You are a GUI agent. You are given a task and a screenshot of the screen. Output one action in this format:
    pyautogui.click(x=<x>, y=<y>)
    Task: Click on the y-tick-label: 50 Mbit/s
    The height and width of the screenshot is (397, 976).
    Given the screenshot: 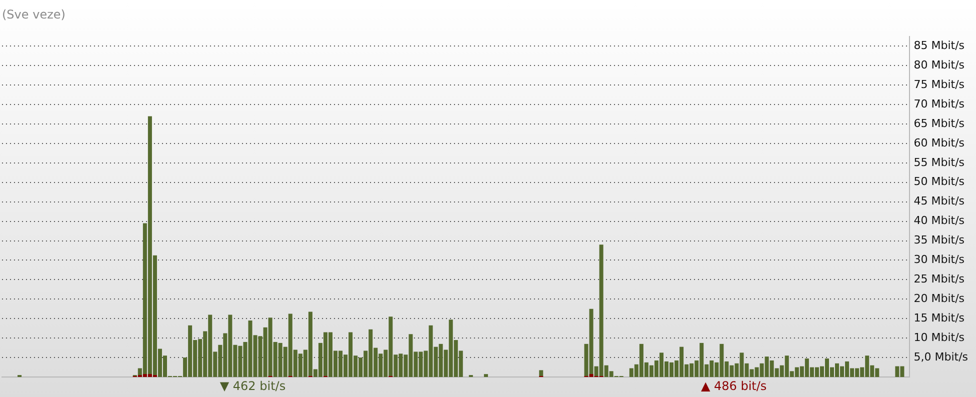 What is the action you would take?
    pyautogui.click(x=939, y=181)
    